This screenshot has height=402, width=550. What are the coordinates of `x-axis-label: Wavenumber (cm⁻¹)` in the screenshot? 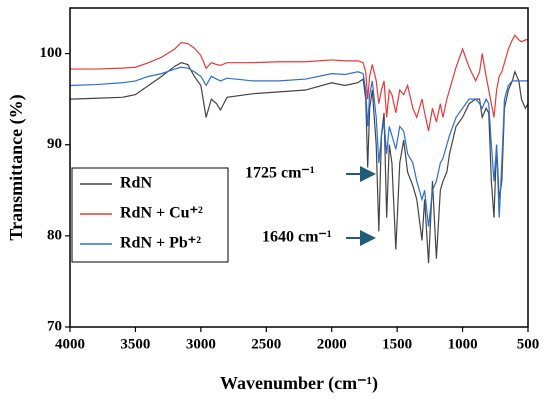 It's located at (299, 383).